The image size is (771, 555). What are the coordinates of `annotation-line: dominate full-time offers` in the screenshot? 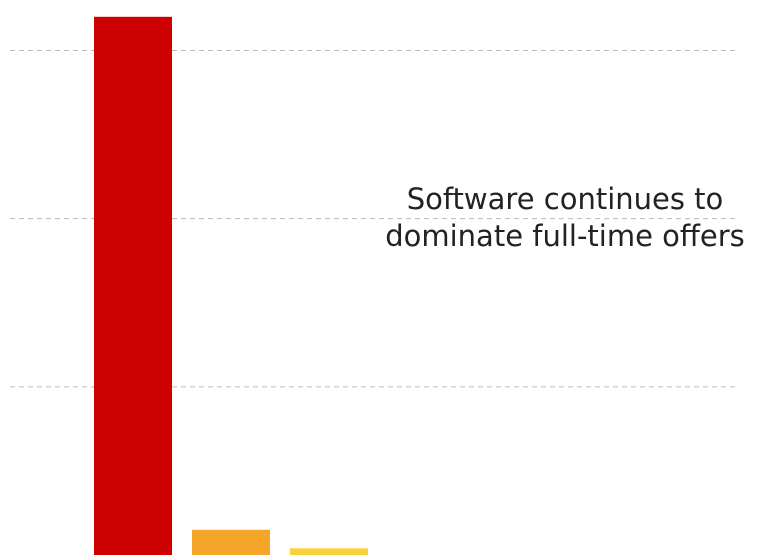 It's located at (565, 236).